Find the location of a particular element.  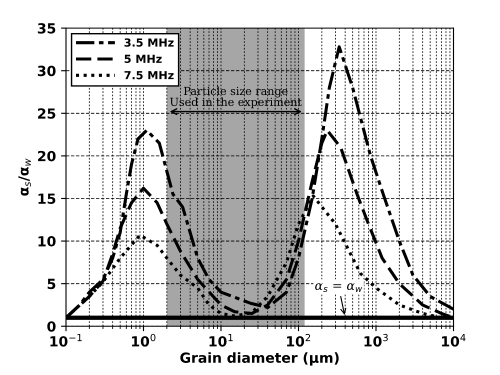

x-tick-label: 10$^{2}$ is located at coordinates (298, 340).